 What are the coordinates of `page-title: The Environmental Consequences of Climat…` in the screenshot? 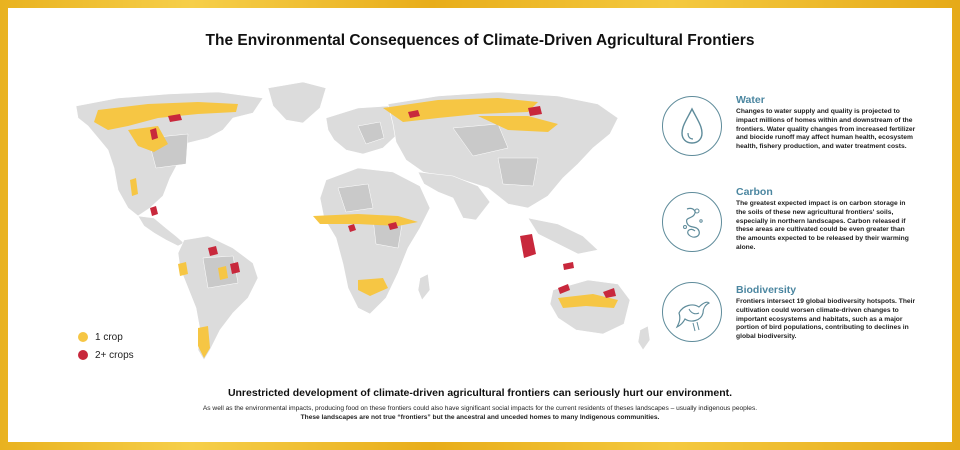 It's located at (480, 40).